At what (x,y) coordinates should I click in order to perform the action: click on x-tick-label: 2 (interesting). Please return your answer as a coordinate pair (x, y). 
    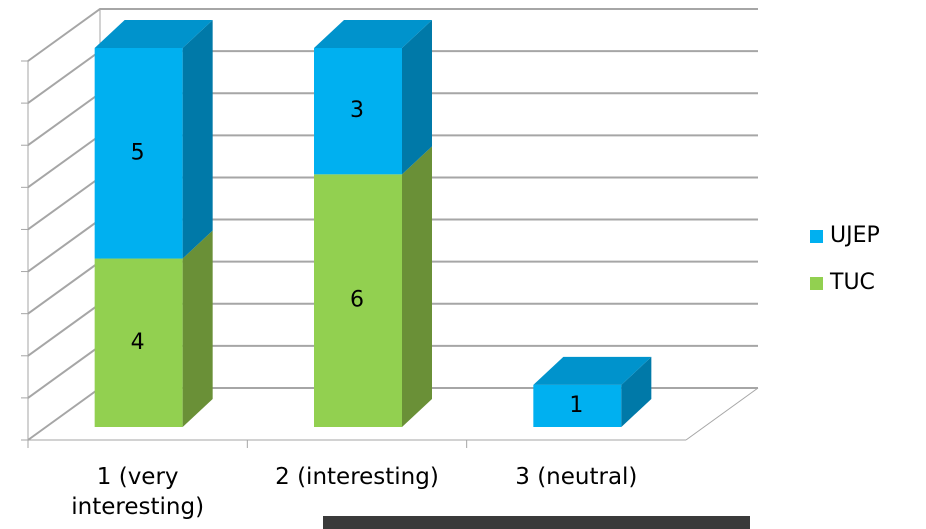
    Looking at the image, I should click on (357, 477).